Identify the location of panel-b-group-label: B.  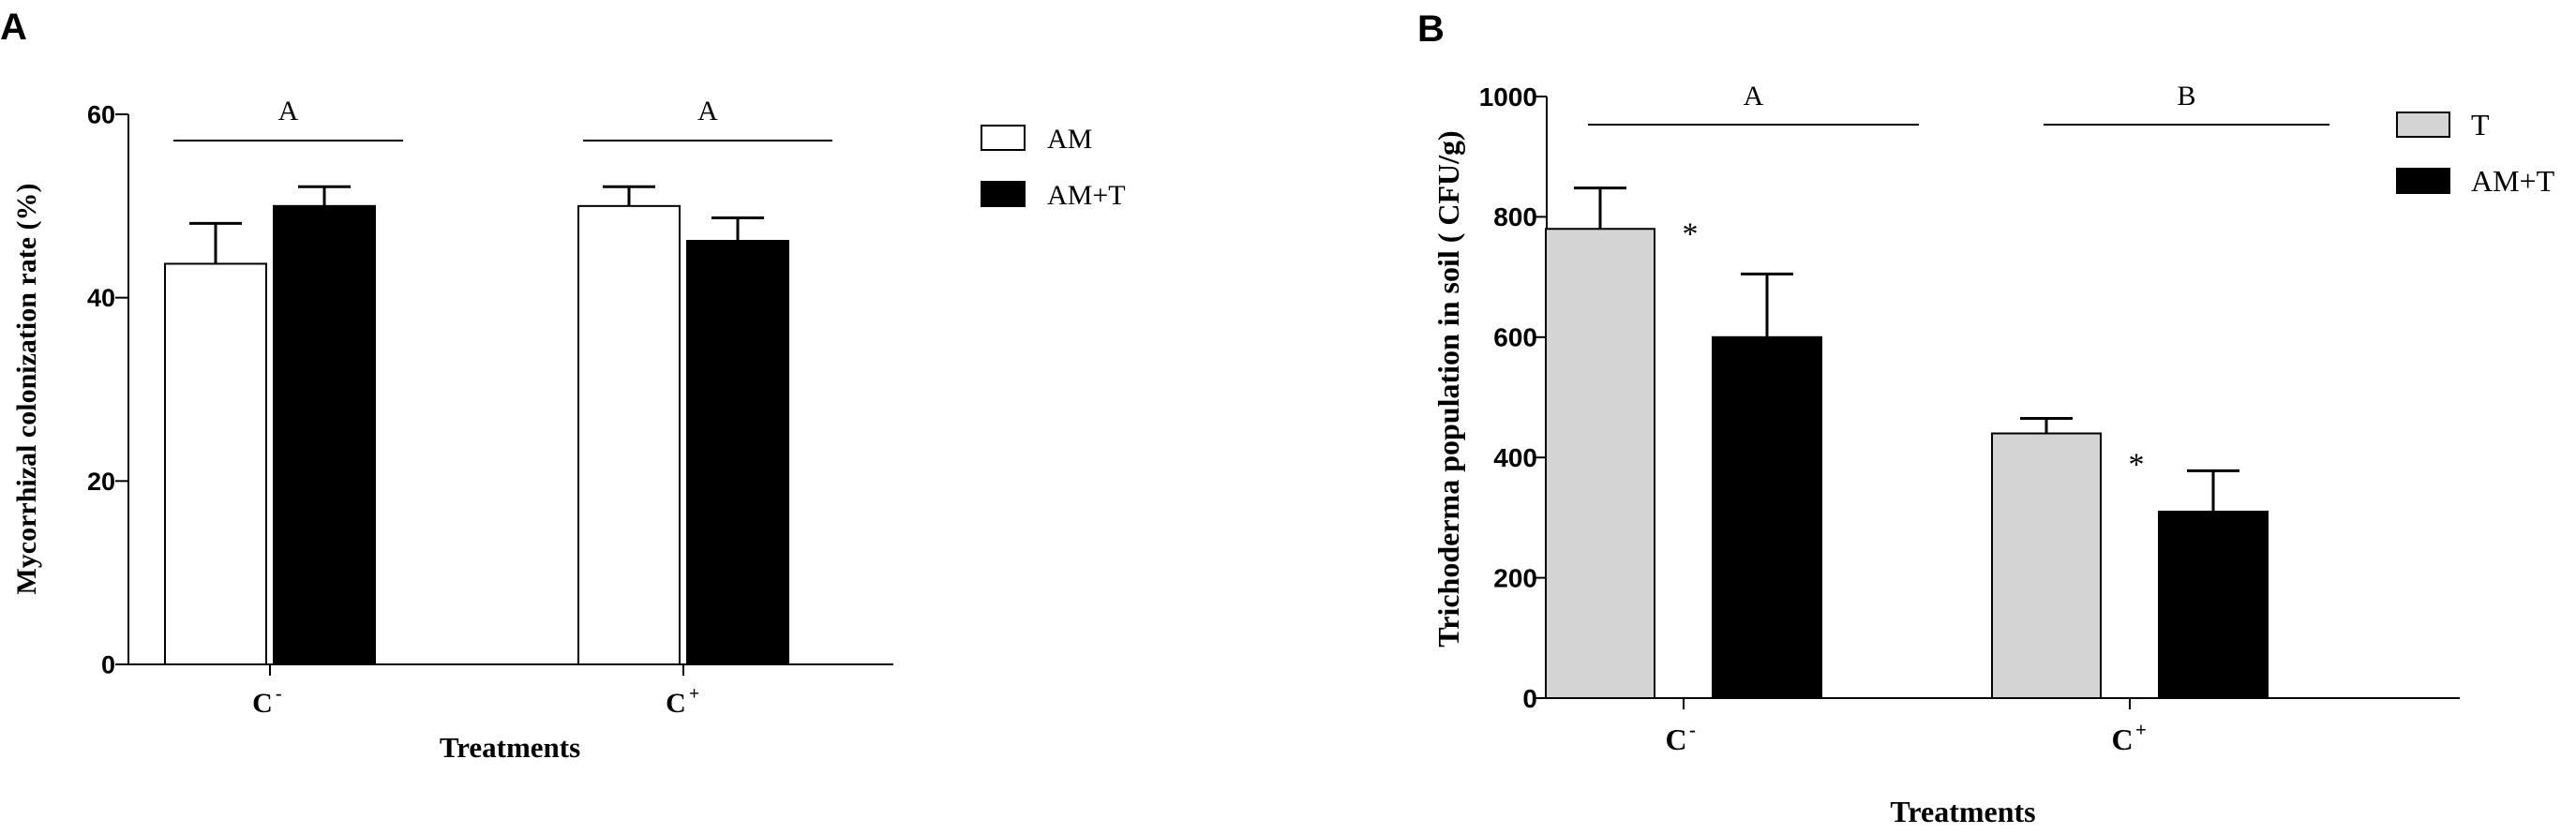
(2186, 96).